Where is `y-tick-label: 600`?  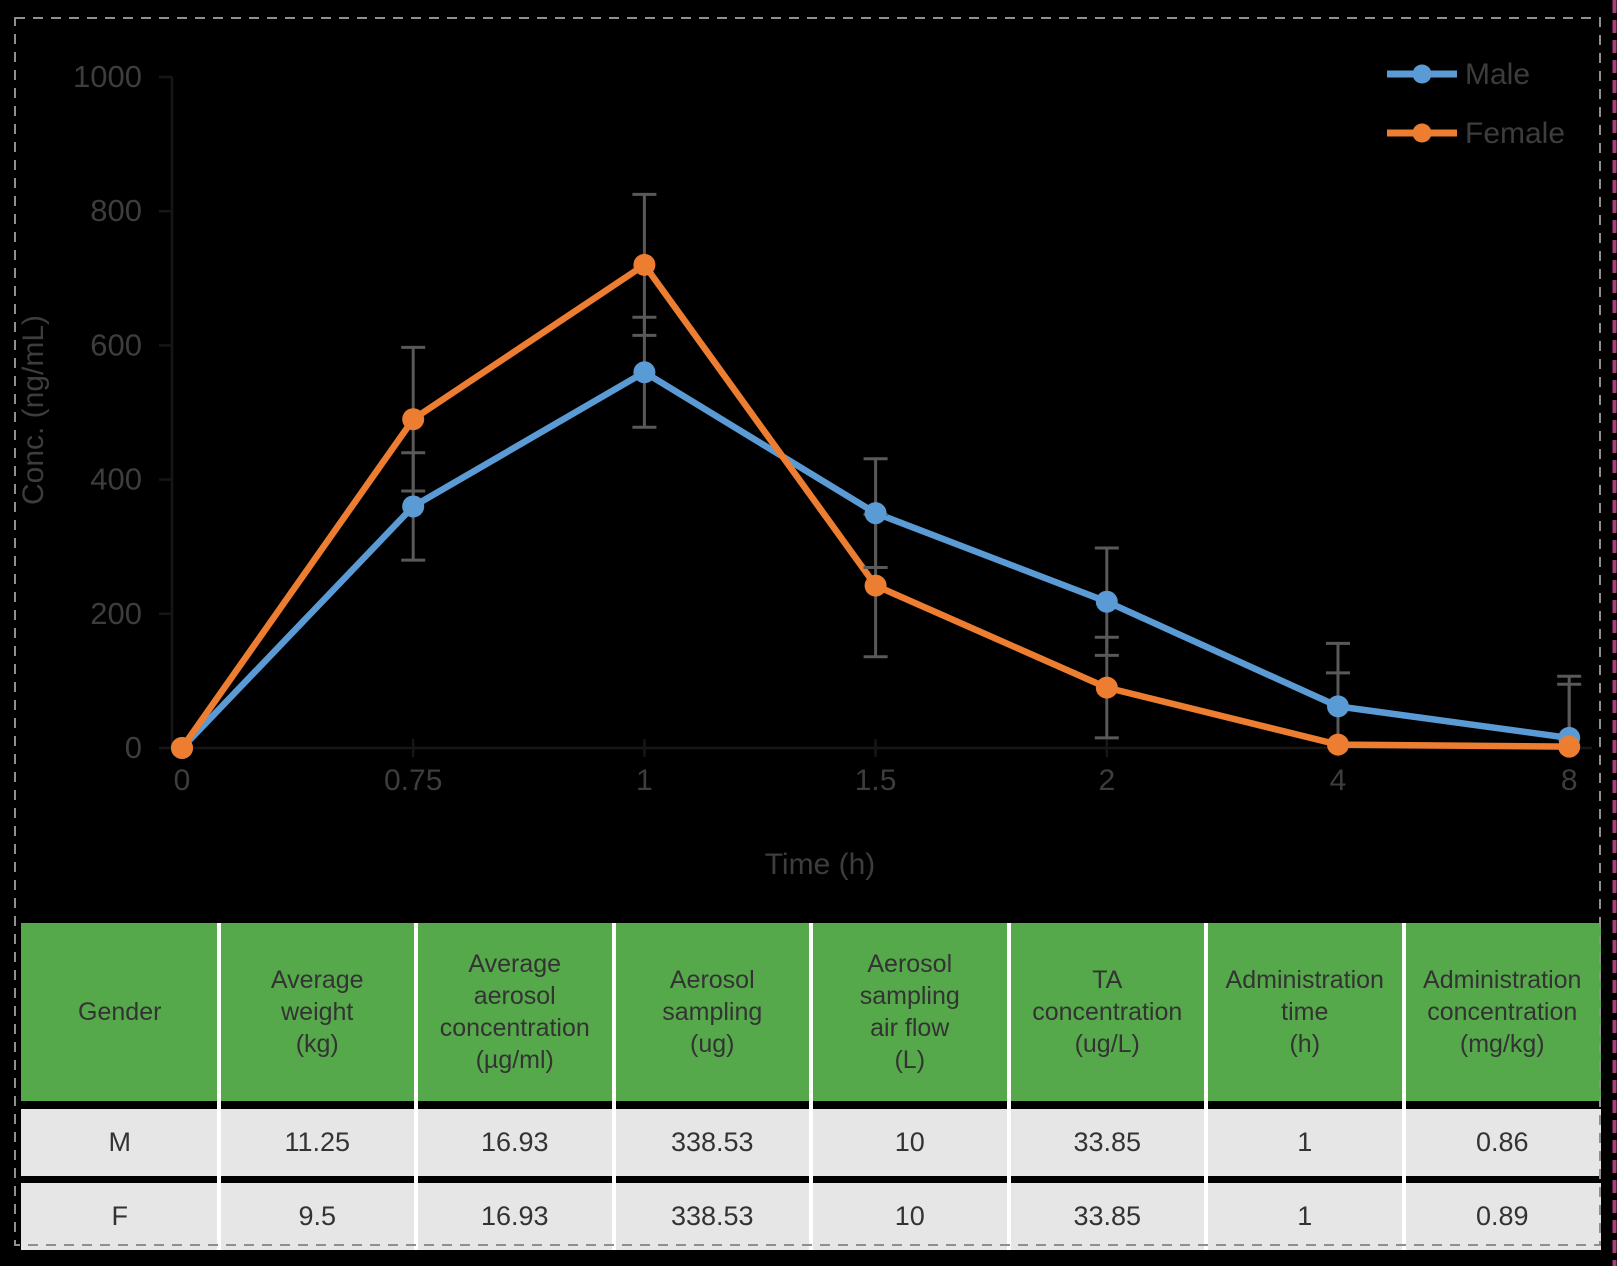 y-tick-label: 600 is located at coordinates (116, 344).